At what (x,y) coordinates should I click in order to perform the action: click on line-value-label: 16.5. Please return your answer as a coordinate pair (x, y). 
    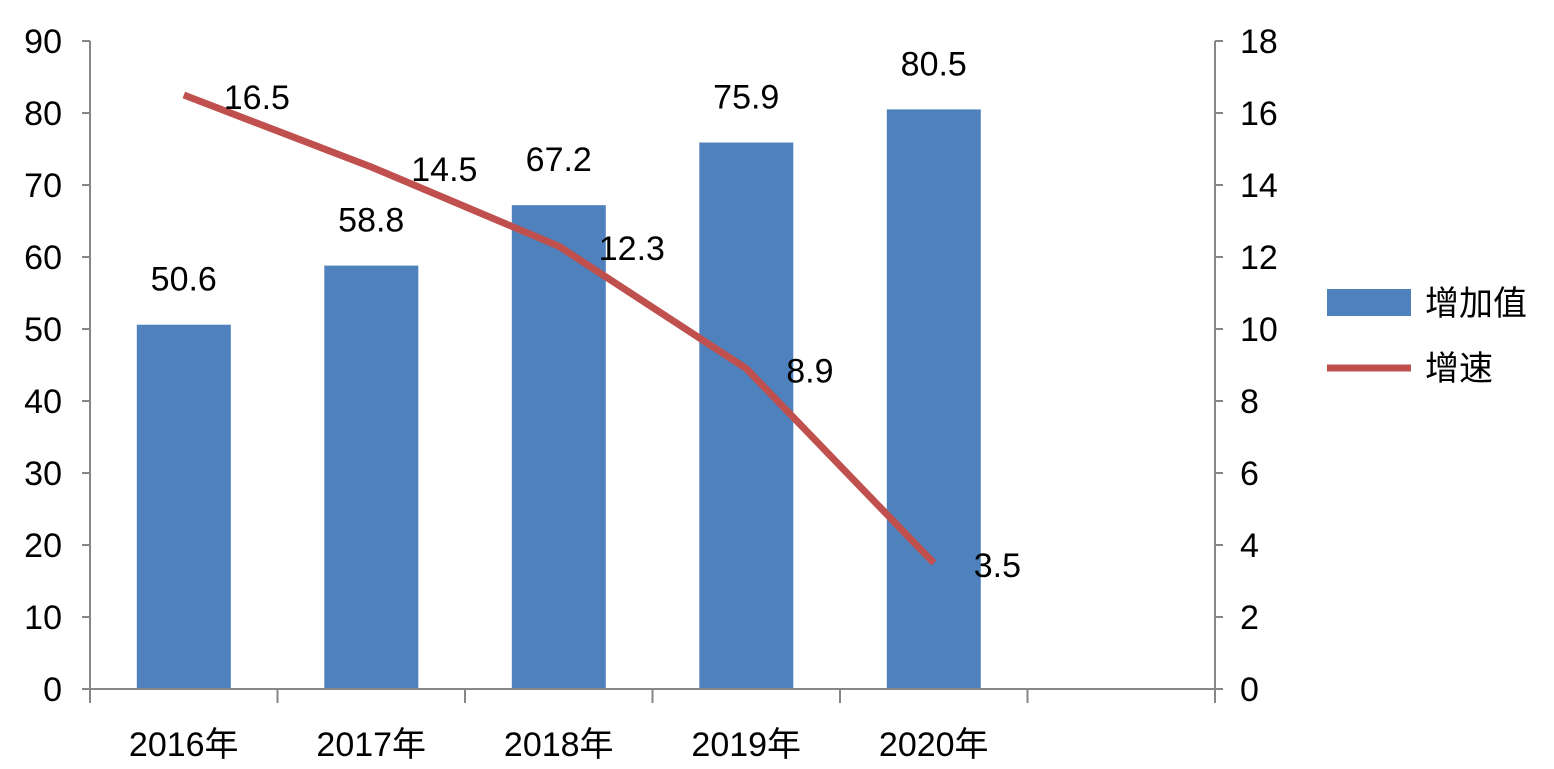
    Looking at the image, I should click on (257, 98).